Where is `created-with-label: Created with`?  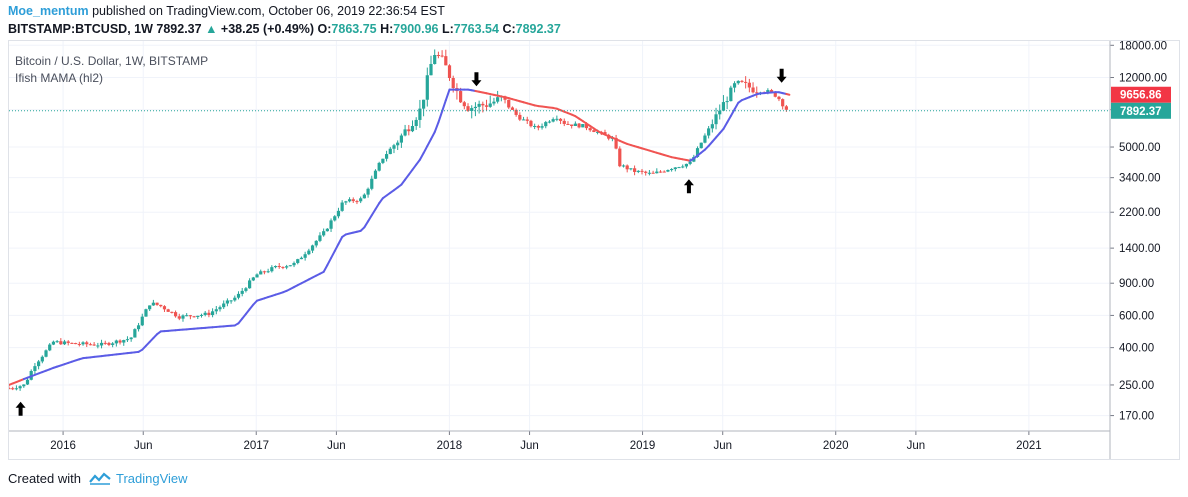
created-with-label: Created with is located at coordinates (44, 478).